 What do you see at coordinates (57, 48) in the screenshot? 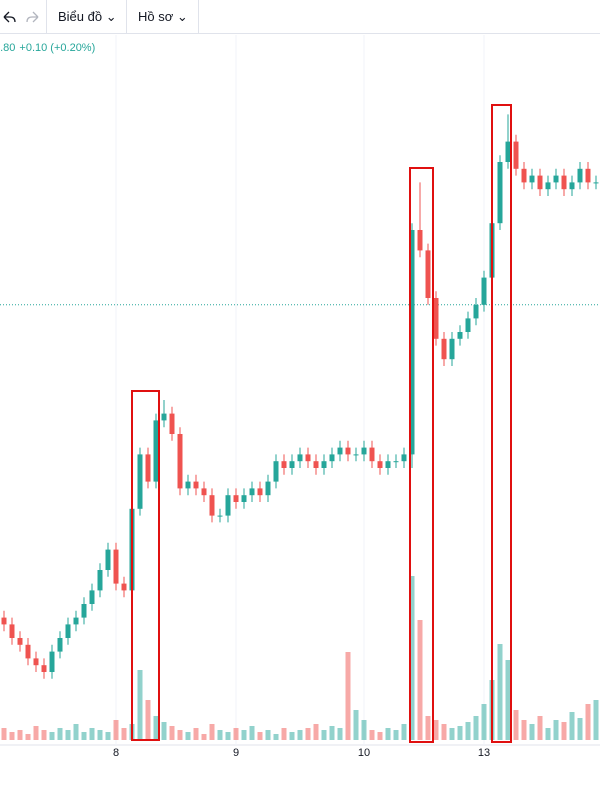
I see `price-change: +0.10 (+0.20%)` at bounding box center [57, 48].